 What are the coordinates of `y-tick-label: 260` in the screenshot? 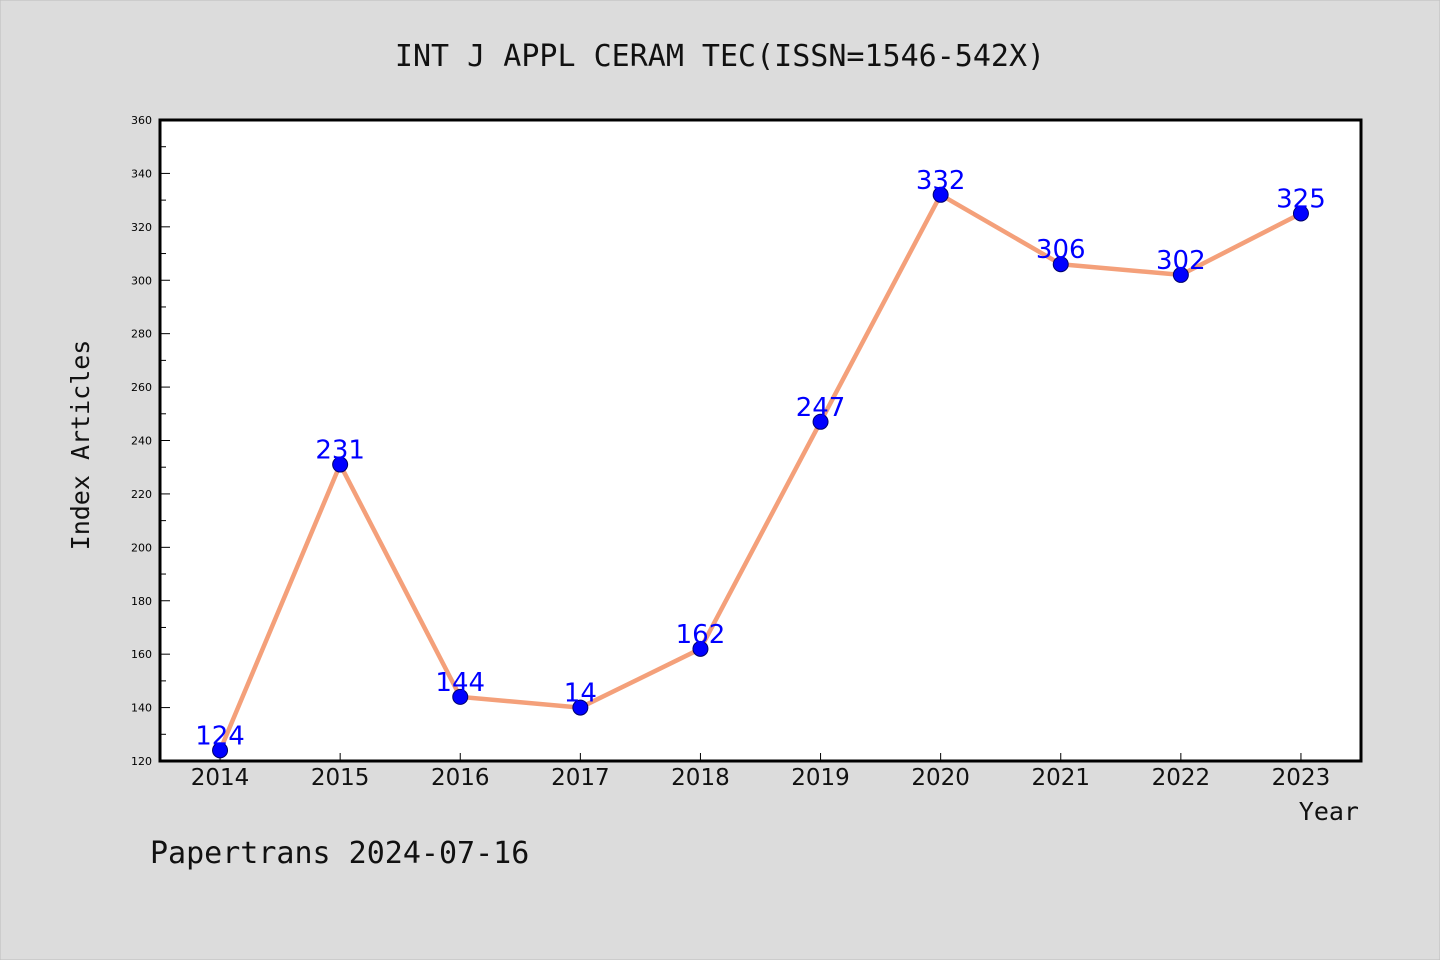 It's located at (141, 387).